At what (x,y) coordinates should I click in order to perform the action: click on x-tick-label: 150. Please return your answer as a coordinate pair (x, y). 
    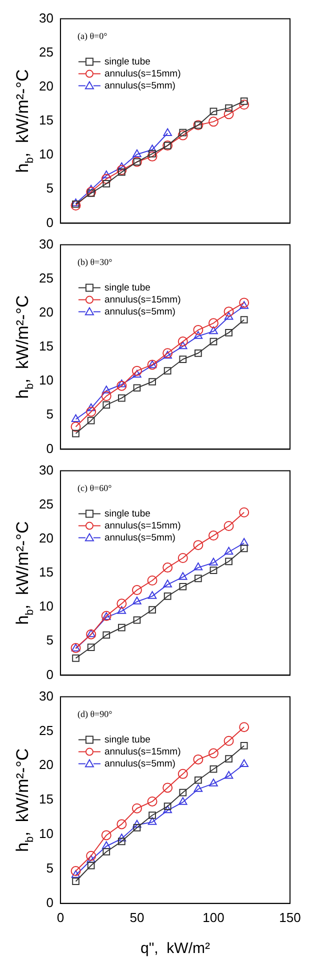
    Looking at the image, I should click on (290, 917).